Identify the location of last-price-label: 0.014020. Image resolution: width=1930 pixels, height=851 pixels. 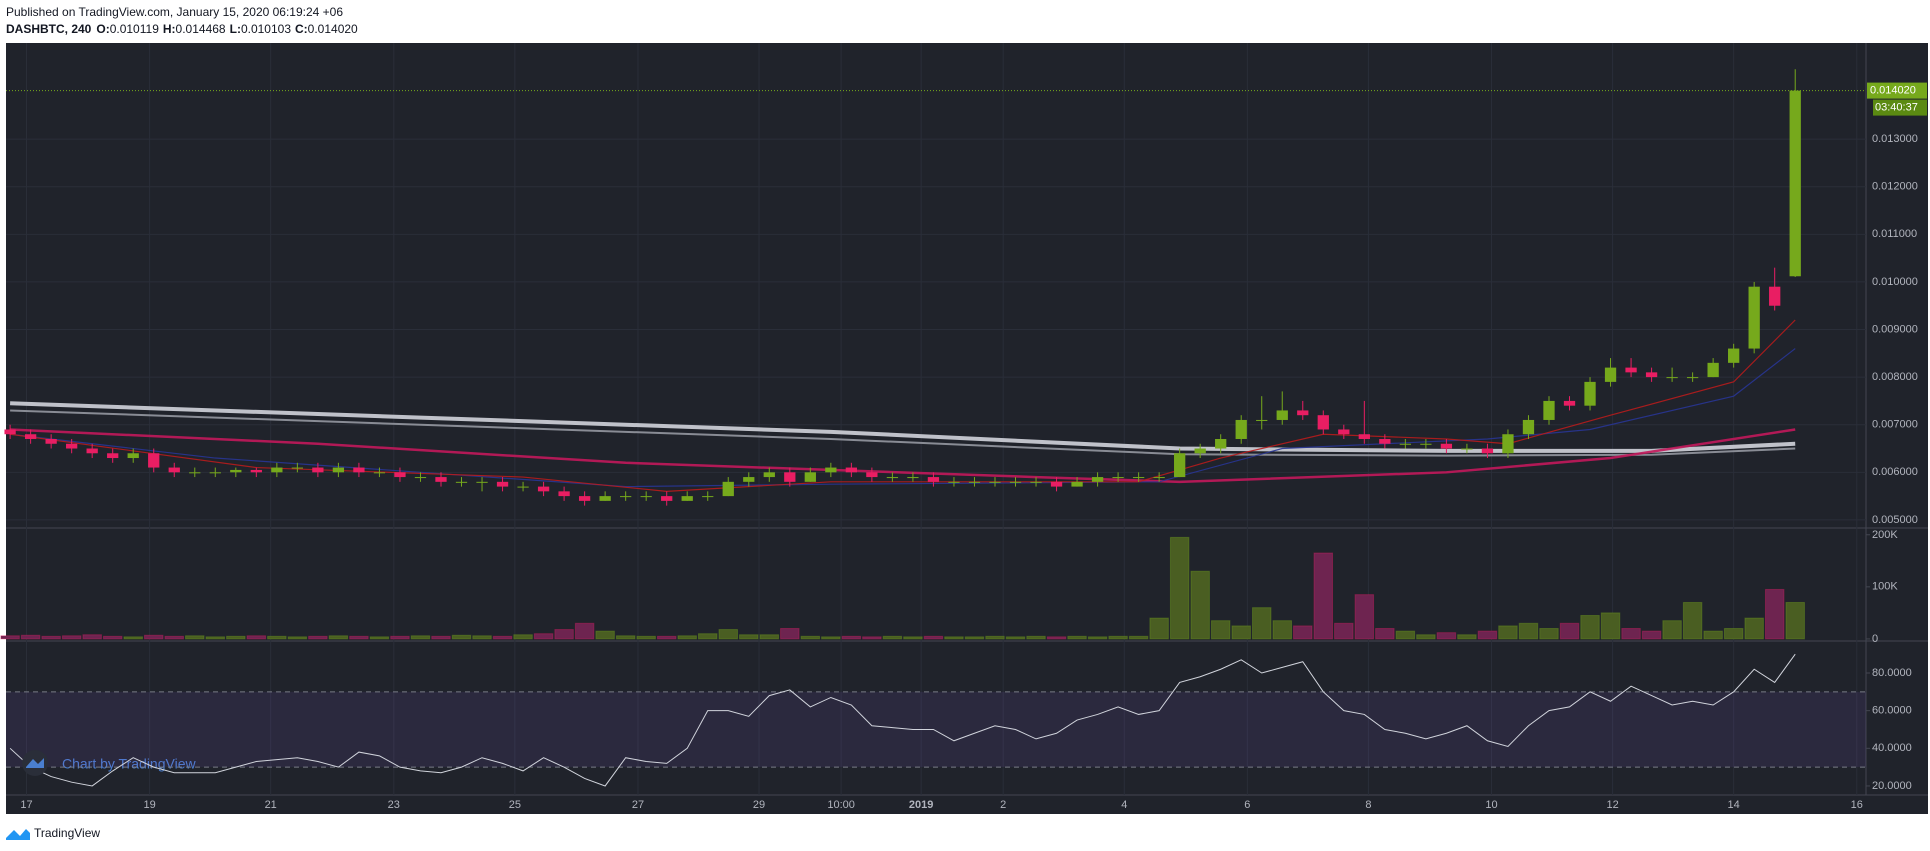
(1893, 91).